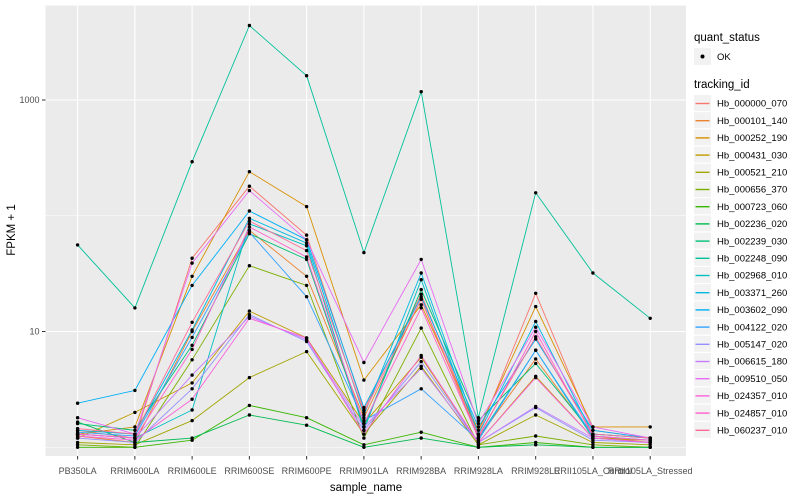  I want to click on legend-item: Hb_003371_260, so click(740, 292).